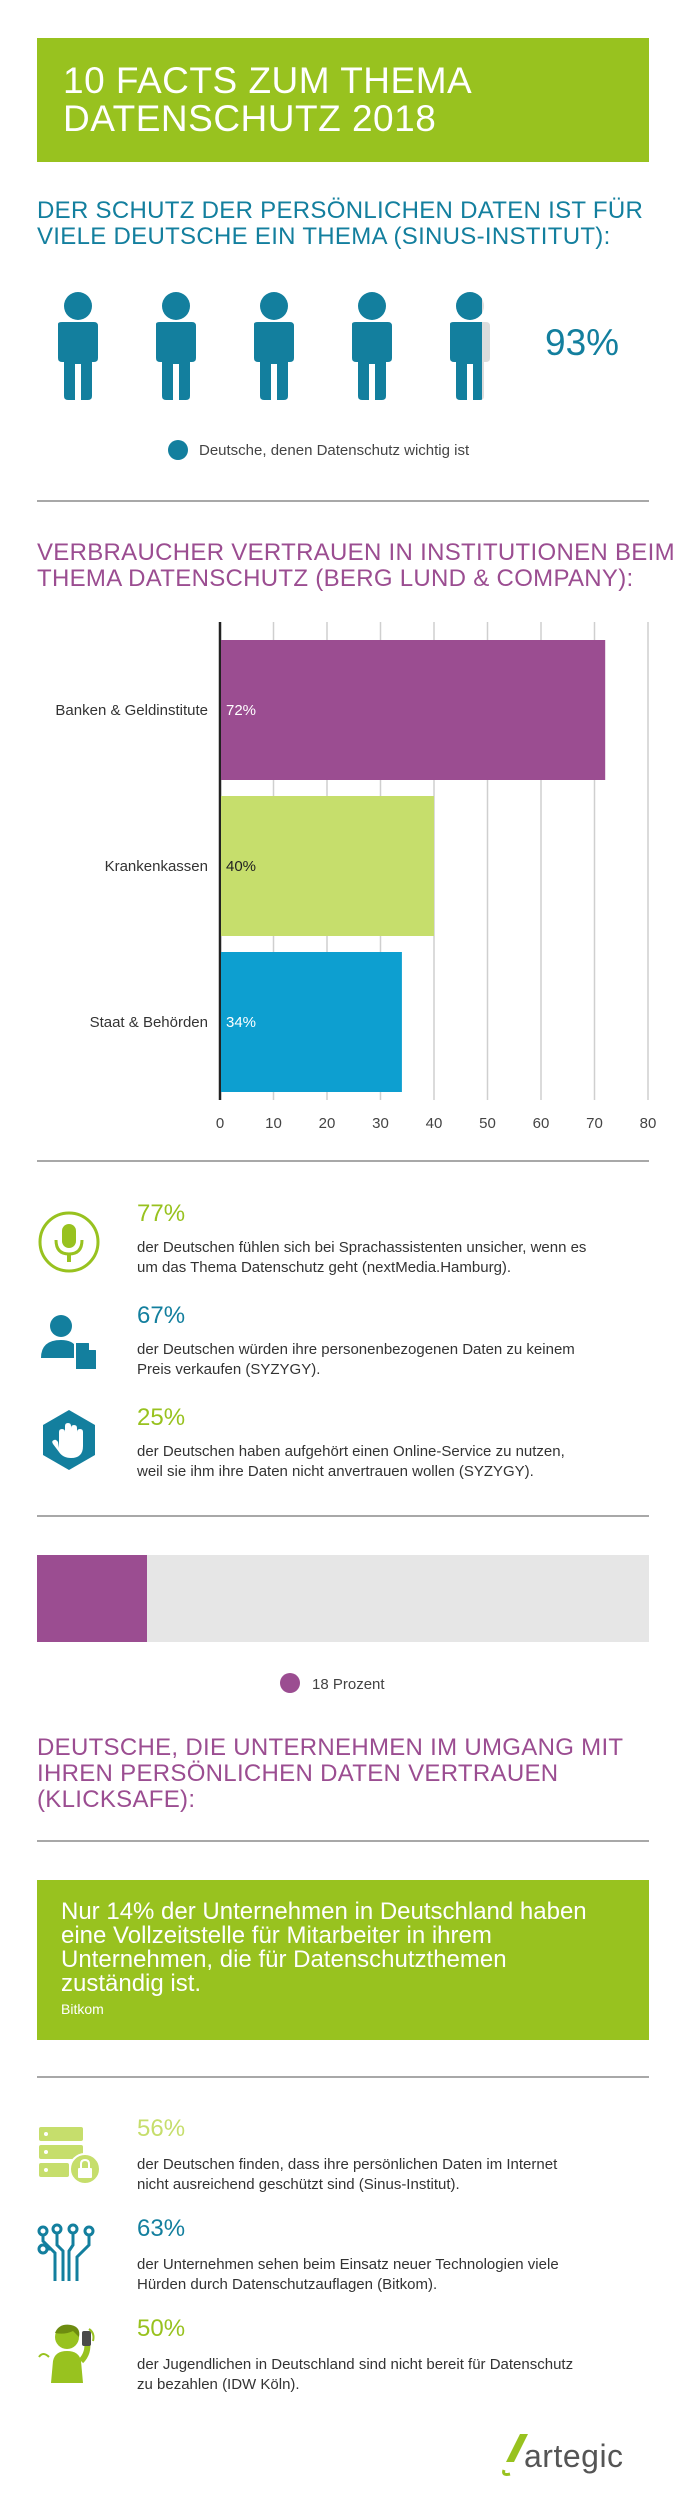 The width and height of the screenshot is (686, 2500). Describe the element at coordinates (69, 1242) in the screenshot. I see `microphone-icon` at that location.